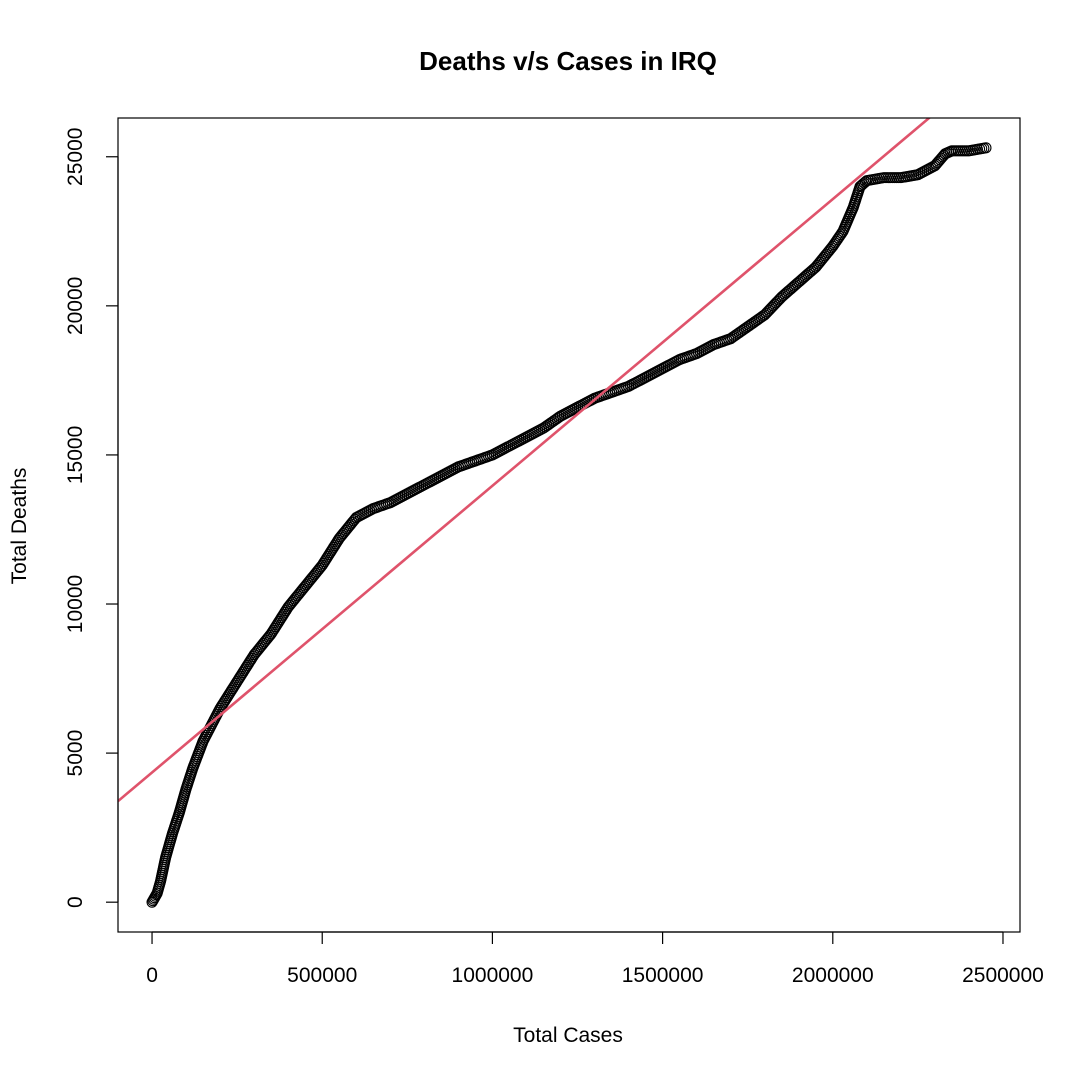 This screenshot has width=1080, height=1080. Describe the element at coordinates (152, 975) in the screenshot. I see `x-tick-label: 0` at that location.